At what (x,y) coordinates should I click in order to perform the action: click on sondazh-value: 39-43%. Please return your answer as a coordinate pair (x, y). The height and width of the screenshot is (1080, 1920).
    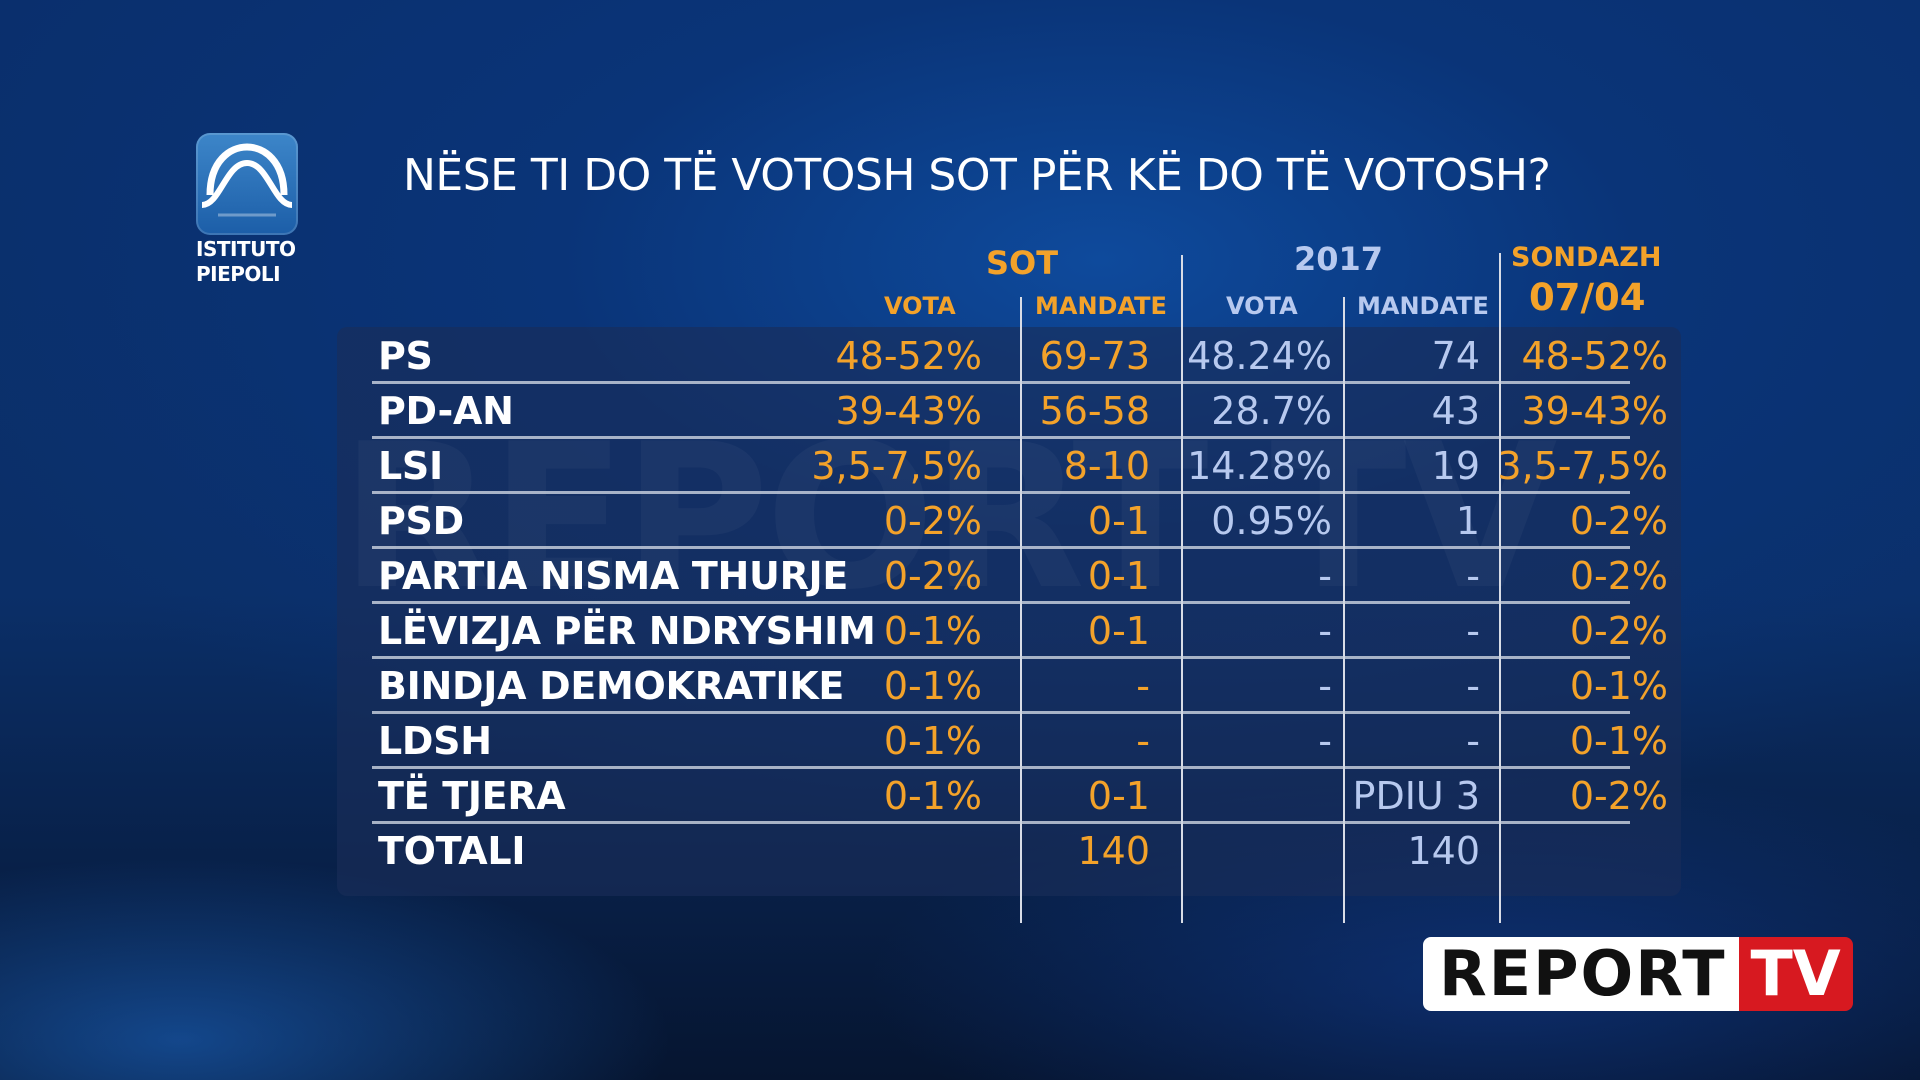
    Looking at the image, I should click on (1594, 411).